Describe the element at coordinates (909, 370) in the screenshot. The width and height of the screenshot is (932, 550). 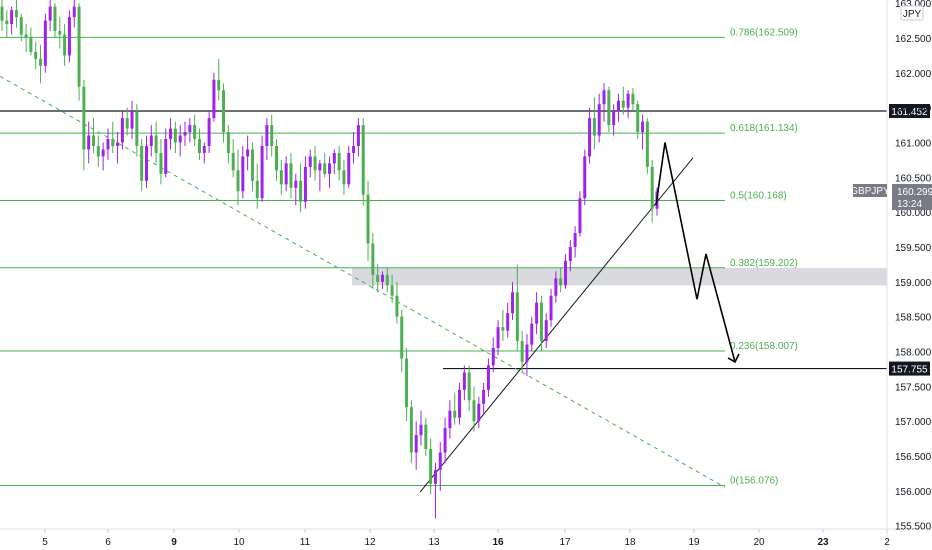
I see `horizontal-level-value-1: 157.755` at that location.